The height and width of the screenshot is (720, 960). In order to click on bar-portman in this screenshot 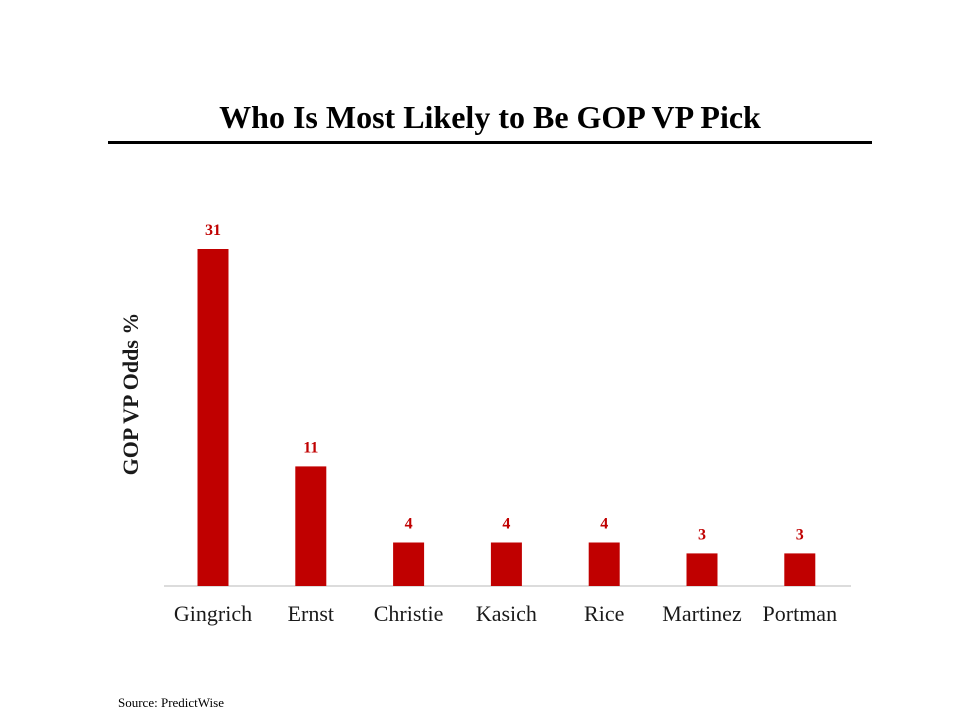, I will do `click(800, 569)`.